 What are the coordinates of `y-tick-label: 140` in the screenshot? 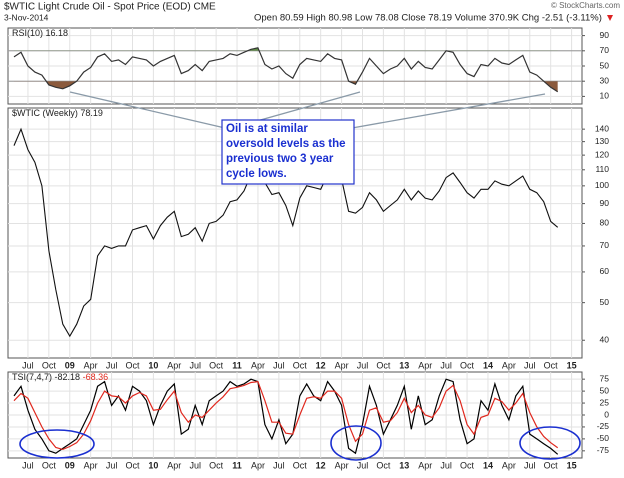 It's located at (602, 128).